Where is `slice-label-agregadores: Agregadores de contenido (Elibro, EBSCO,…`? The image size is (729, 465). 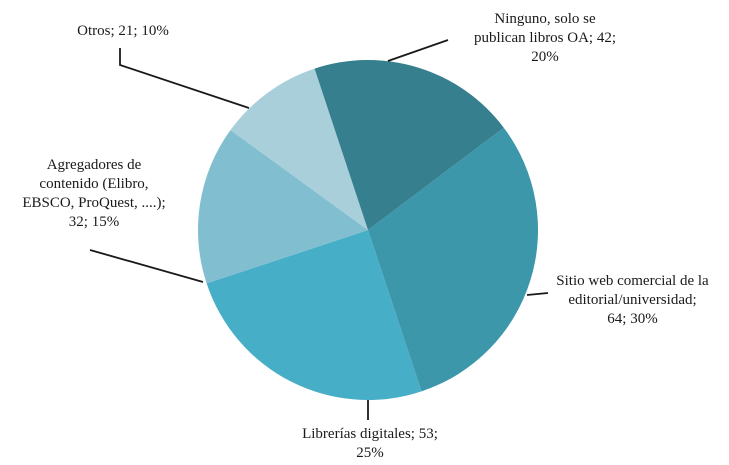
slice-label-agregadores: Agregadores de contenido (Elibro, EBSCO,… is located at coordinates (94, 193).